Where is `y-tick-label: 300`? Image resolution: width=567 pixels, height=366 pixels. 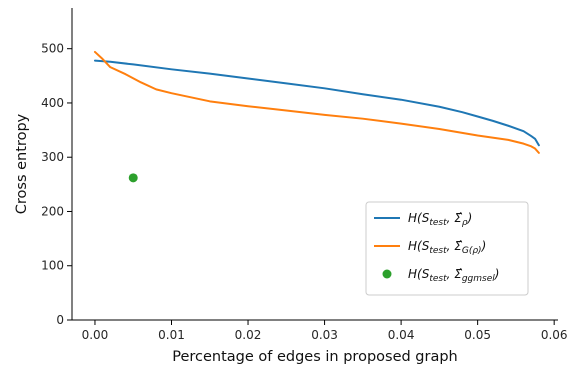 y-tick-label: 300 is located at coordinates (52, 157).